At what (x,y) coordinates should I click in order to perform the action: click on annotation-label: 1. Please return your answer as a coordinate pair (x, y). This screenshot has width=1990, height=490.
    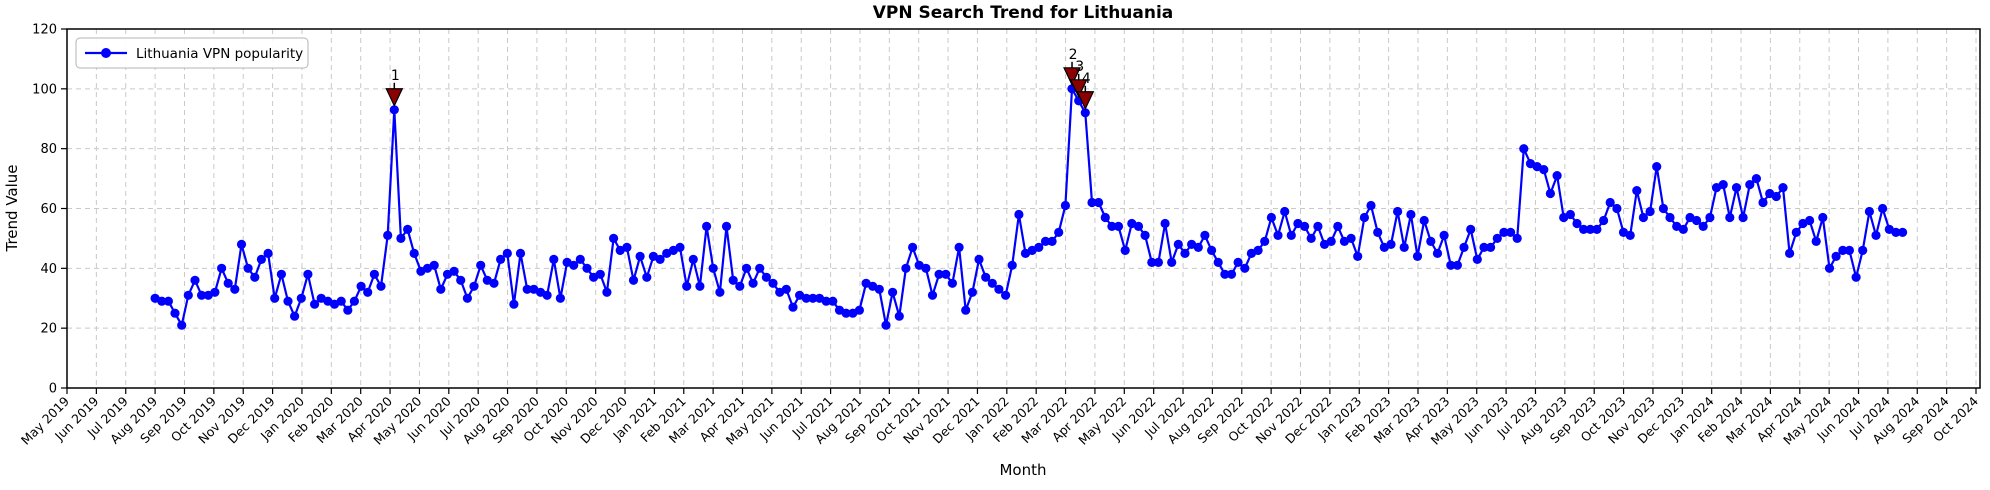
    Looking at the image, I should click on (395, 76).